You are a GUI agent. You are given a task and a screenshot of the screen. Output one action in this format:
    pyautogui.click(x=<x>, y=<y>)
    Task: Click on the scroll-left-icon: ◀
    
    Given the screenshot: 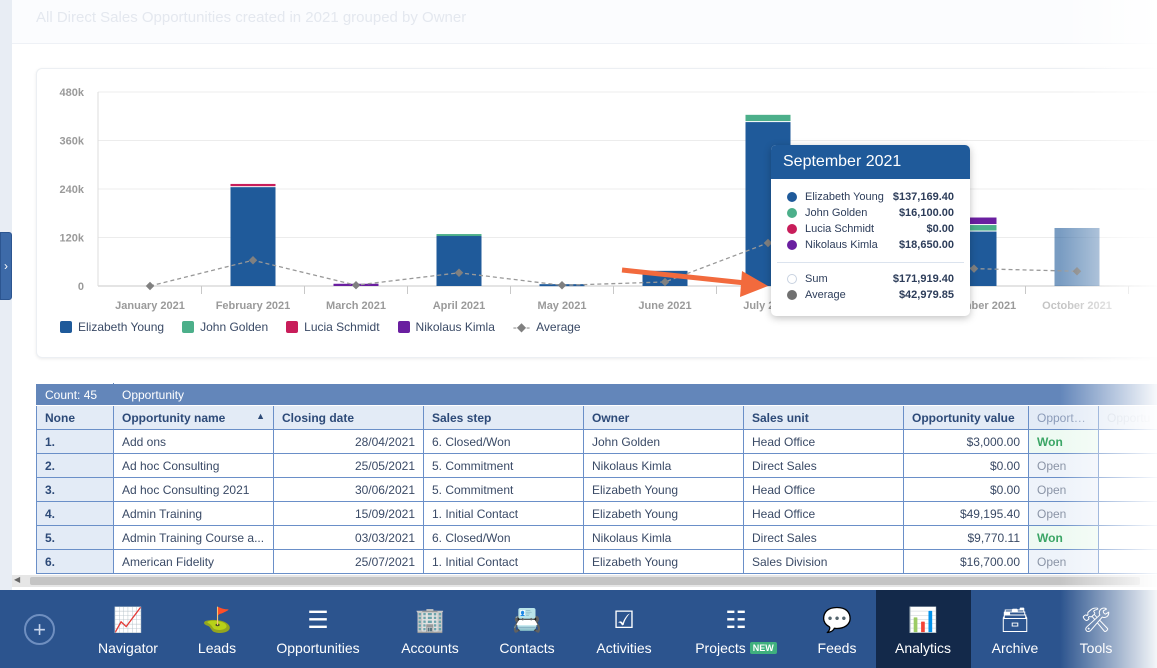 What is the action you would take?
    pyautogui.click(x=17, y=579)
    